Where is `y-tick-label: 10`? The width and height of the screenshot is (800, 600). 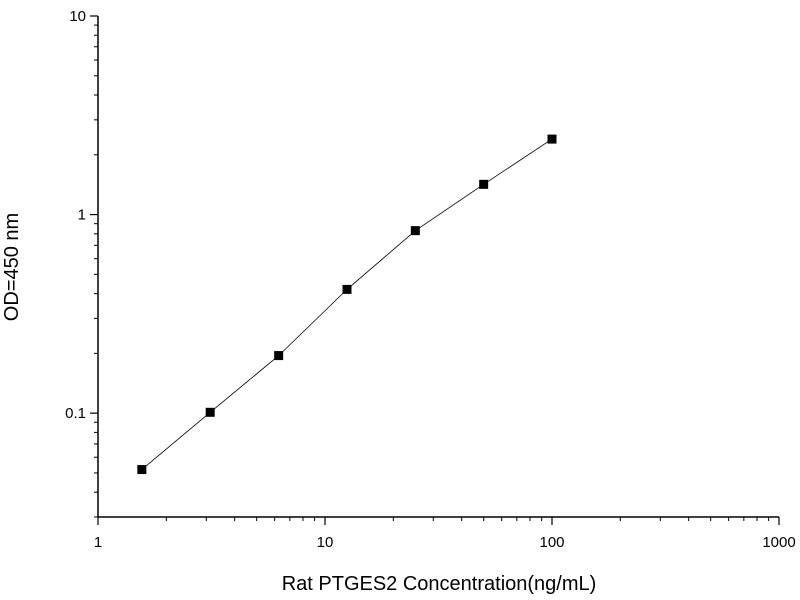
y-tick-label: 10 is located at coordinates (77, 16).